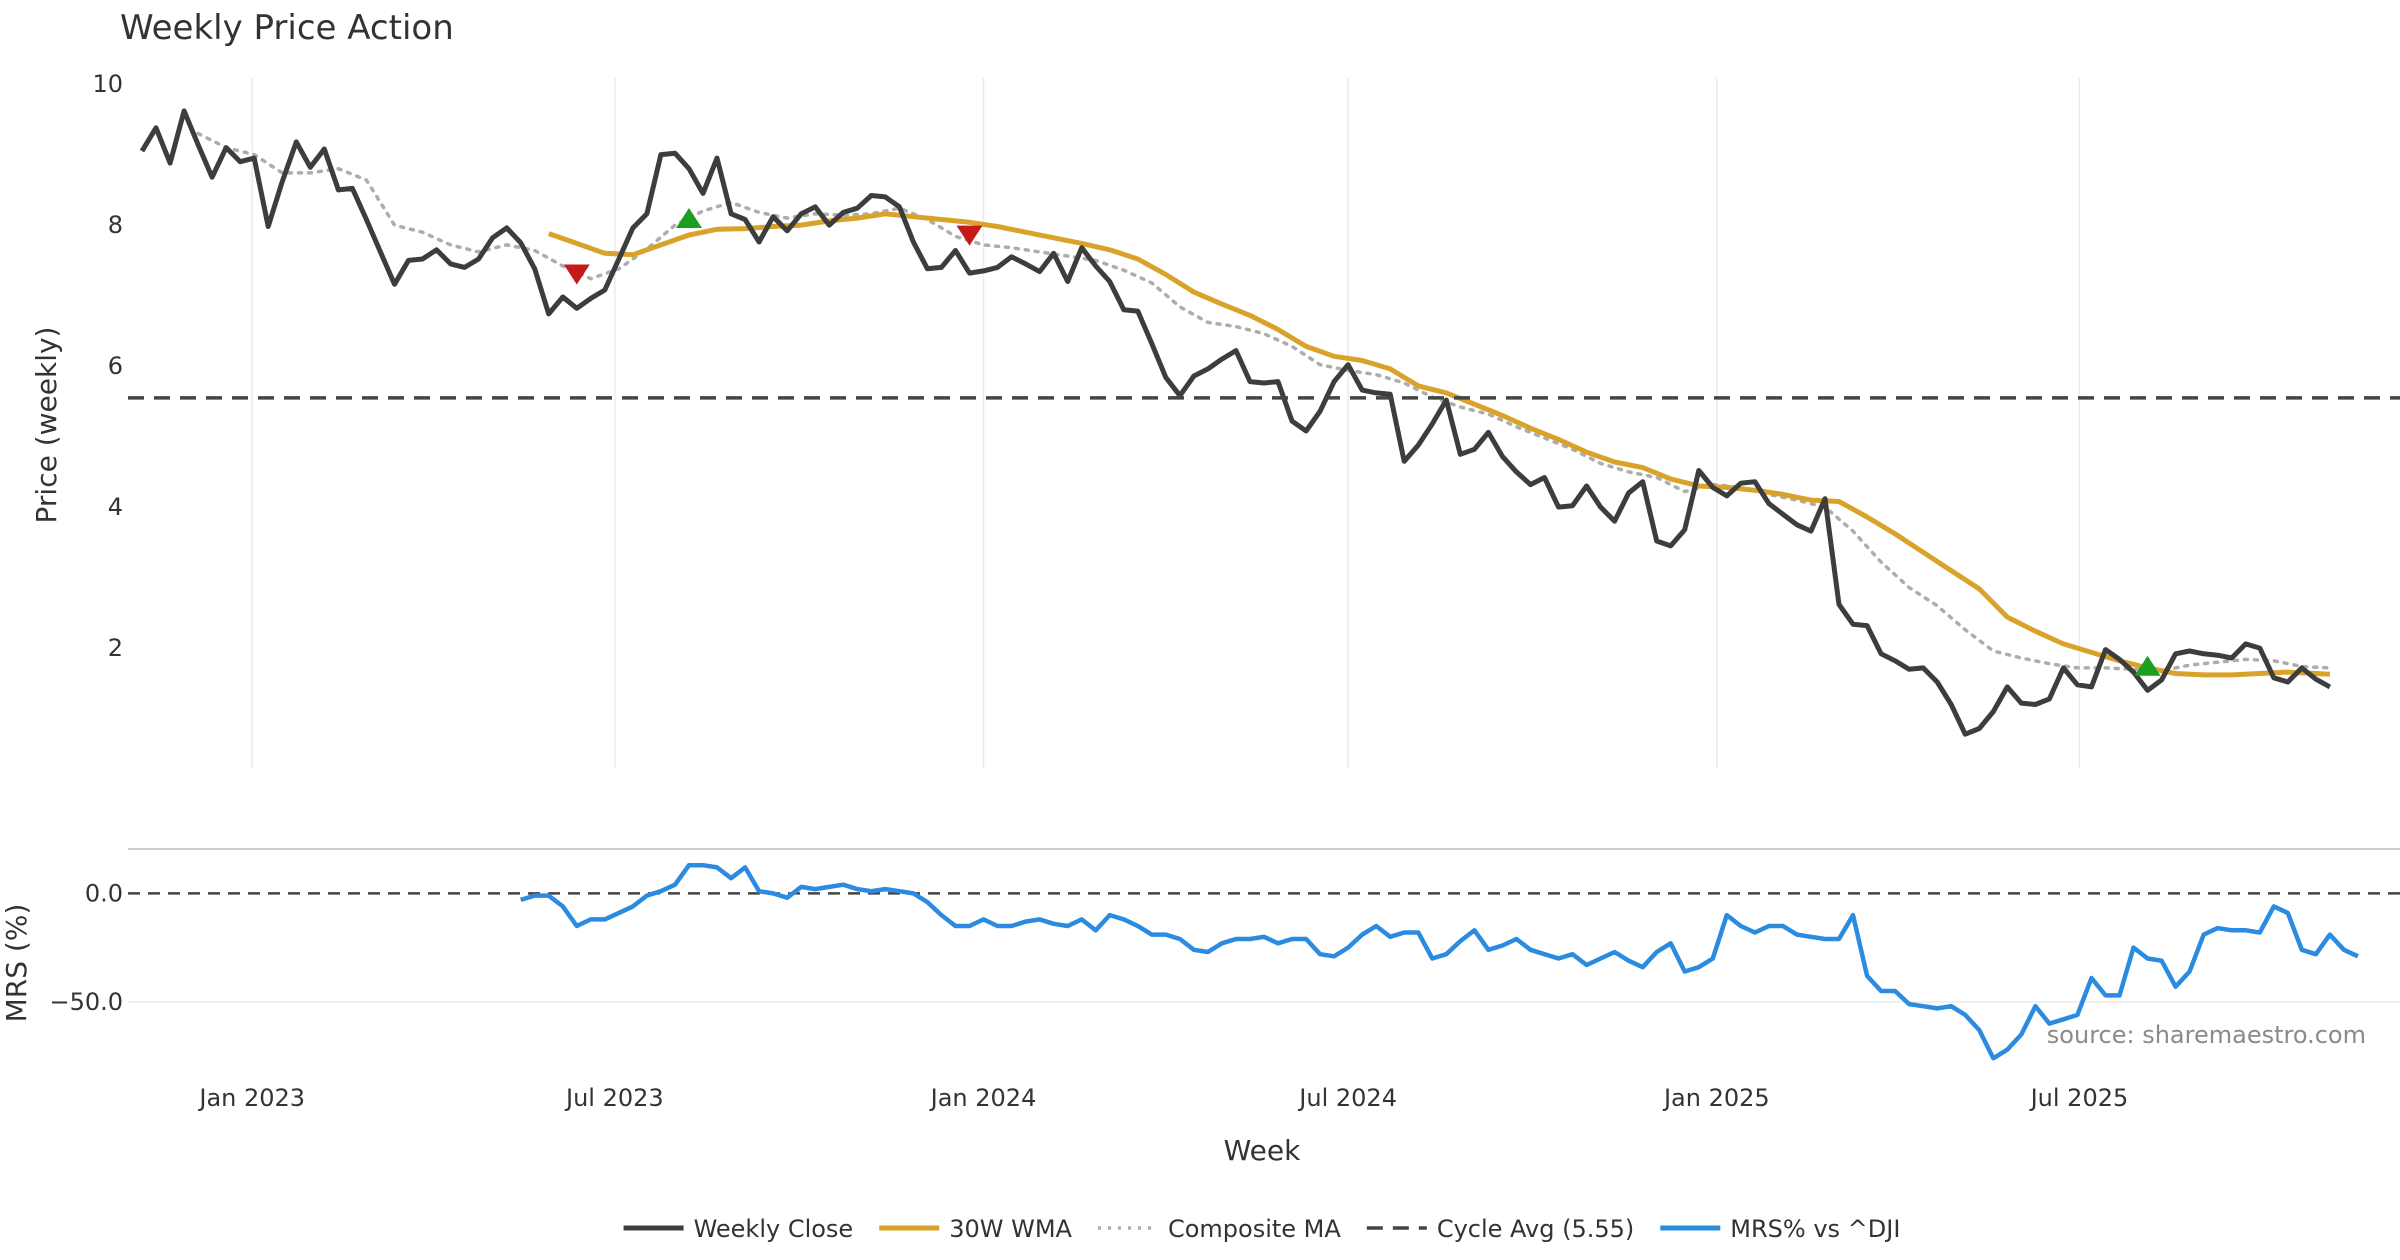 This screenshot has height=1260, width=2400. Describe the element at coordinates (251, 1098) in the screenshot. I see `x-tick-label: Jan 2023` at that location.